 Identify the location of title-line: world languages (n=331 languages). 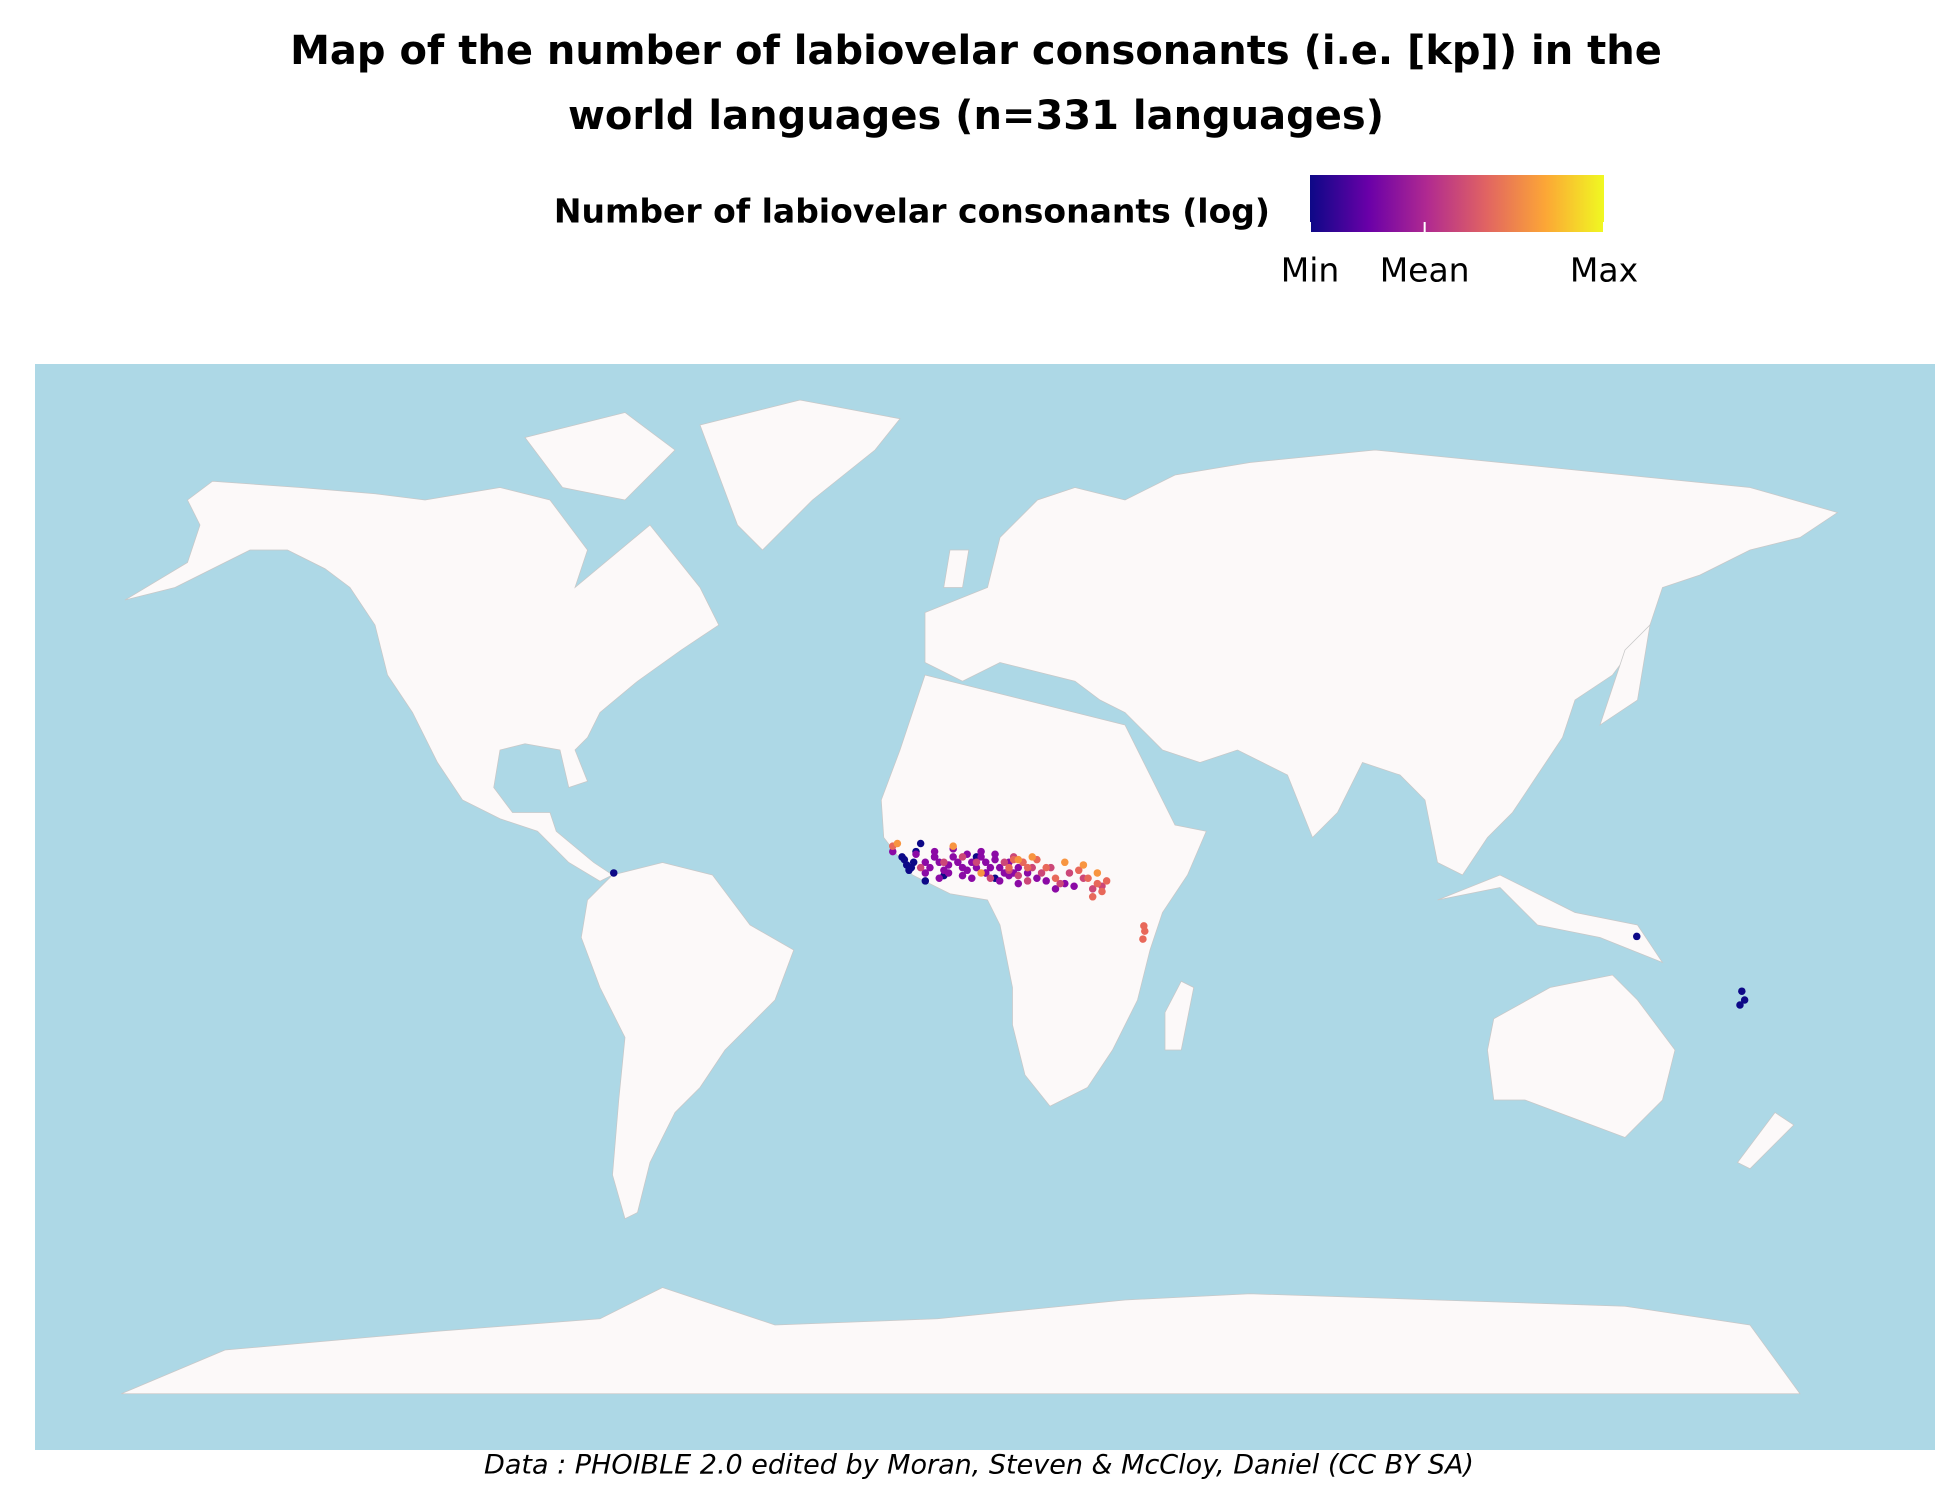
(976, 116).